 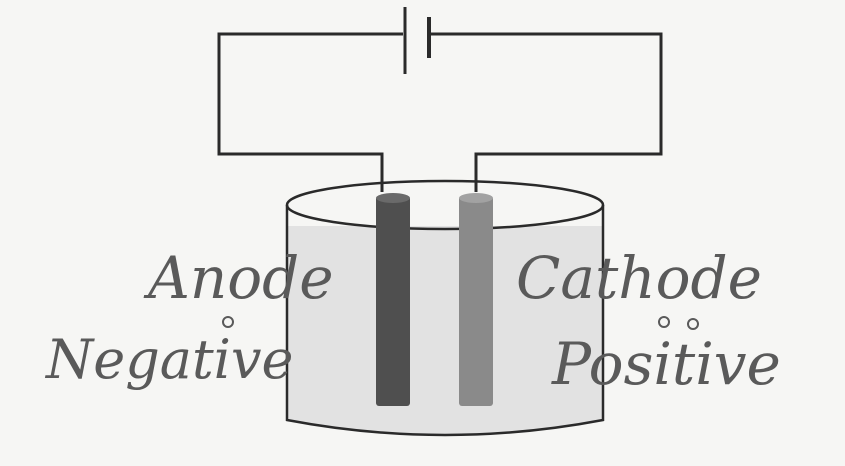 I want to click on wire-left, so click(x=310, y=112).